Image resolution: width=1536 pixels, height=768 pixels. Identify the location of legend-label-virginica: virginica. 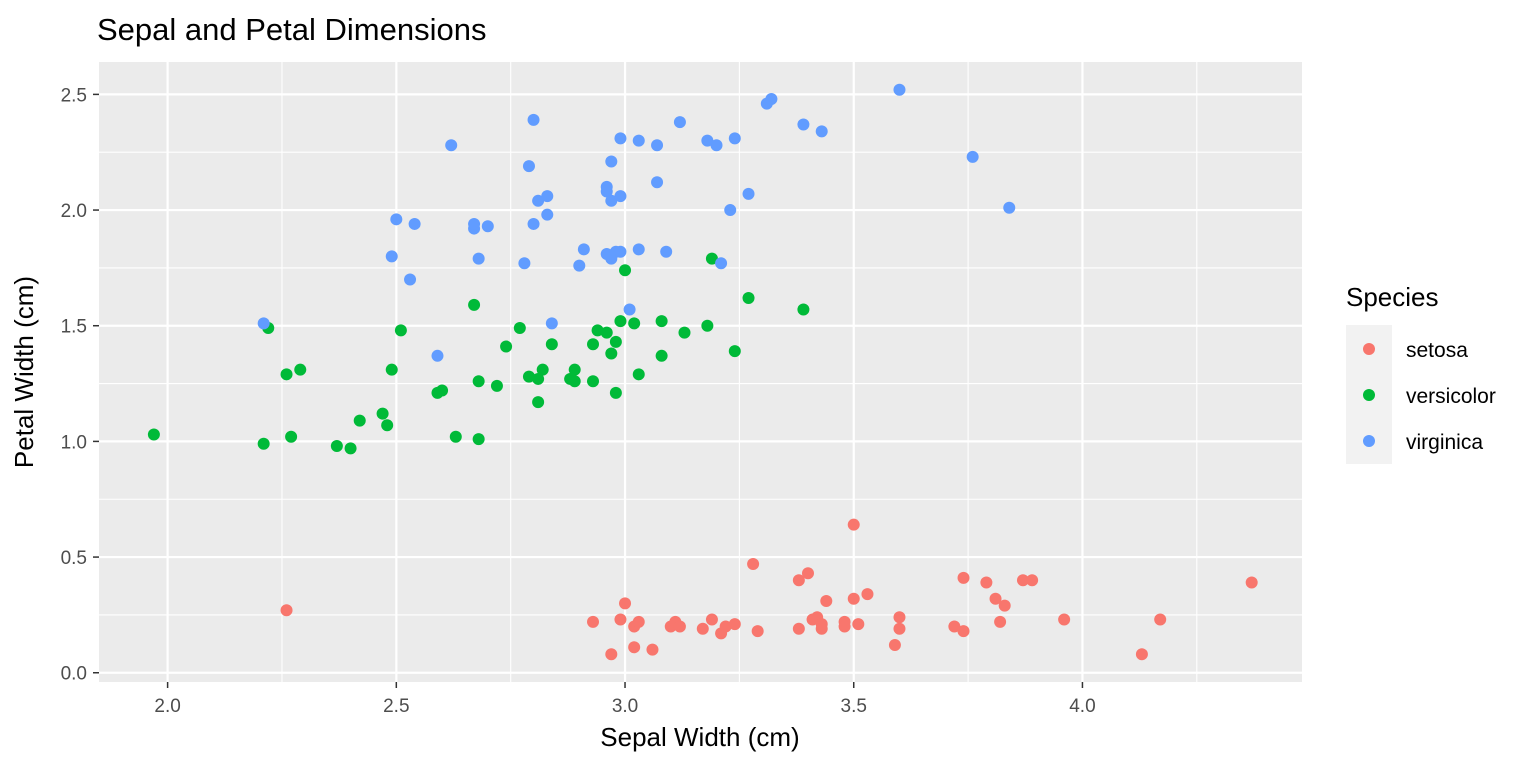
(1444, 442).